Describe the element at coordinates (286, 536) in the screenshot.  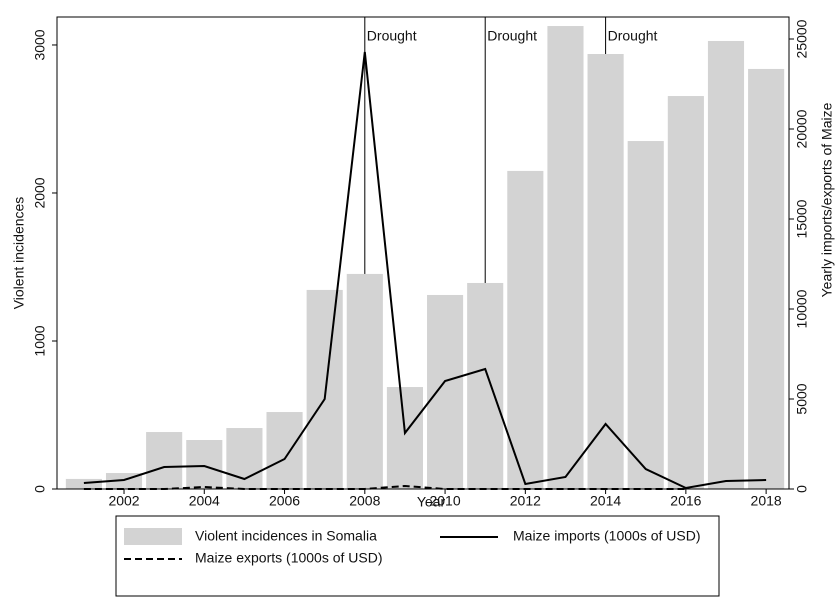
I see `legend-label: Violent incidences in Somalia` at that location.